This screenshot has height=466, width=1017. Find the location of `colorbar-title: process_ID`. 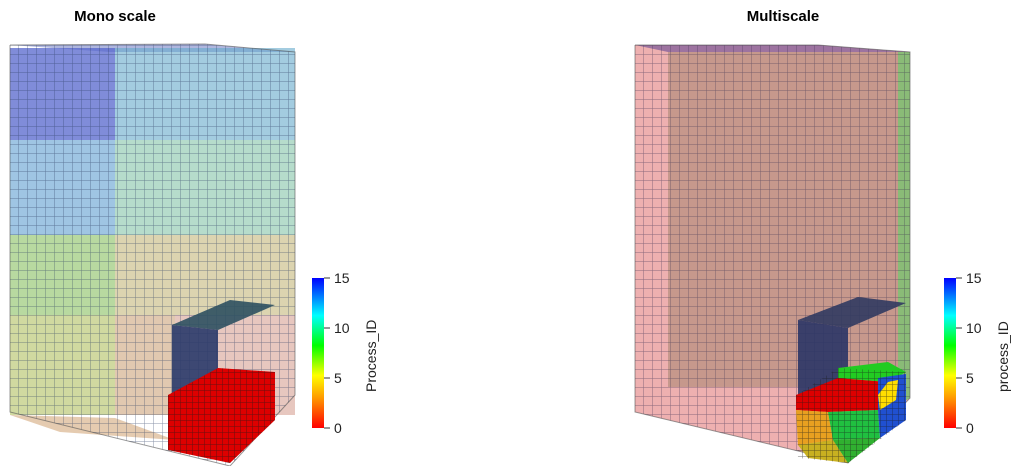

colorbar-title: process_ID is located at coordinates (1003, 356).